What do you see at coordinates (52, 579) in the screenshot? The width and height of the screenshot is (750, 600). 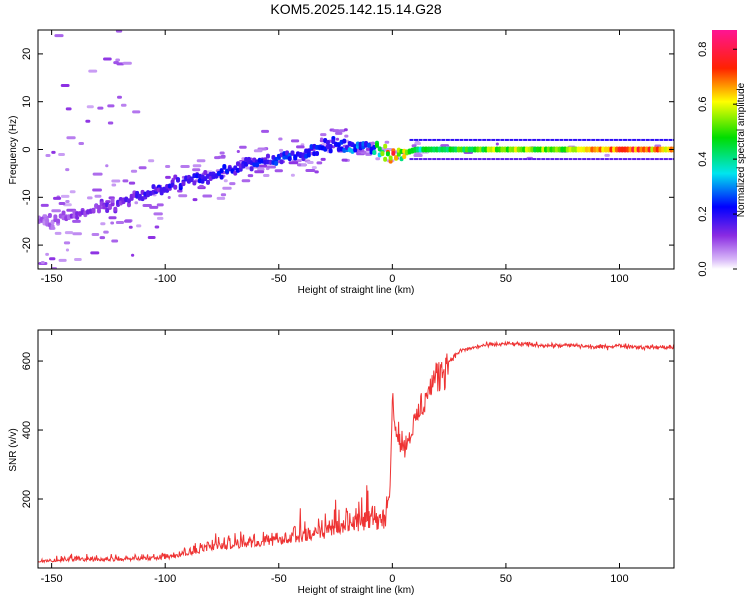 I see `snr-x-tick-label: -150` at bounding box center [52, 579].